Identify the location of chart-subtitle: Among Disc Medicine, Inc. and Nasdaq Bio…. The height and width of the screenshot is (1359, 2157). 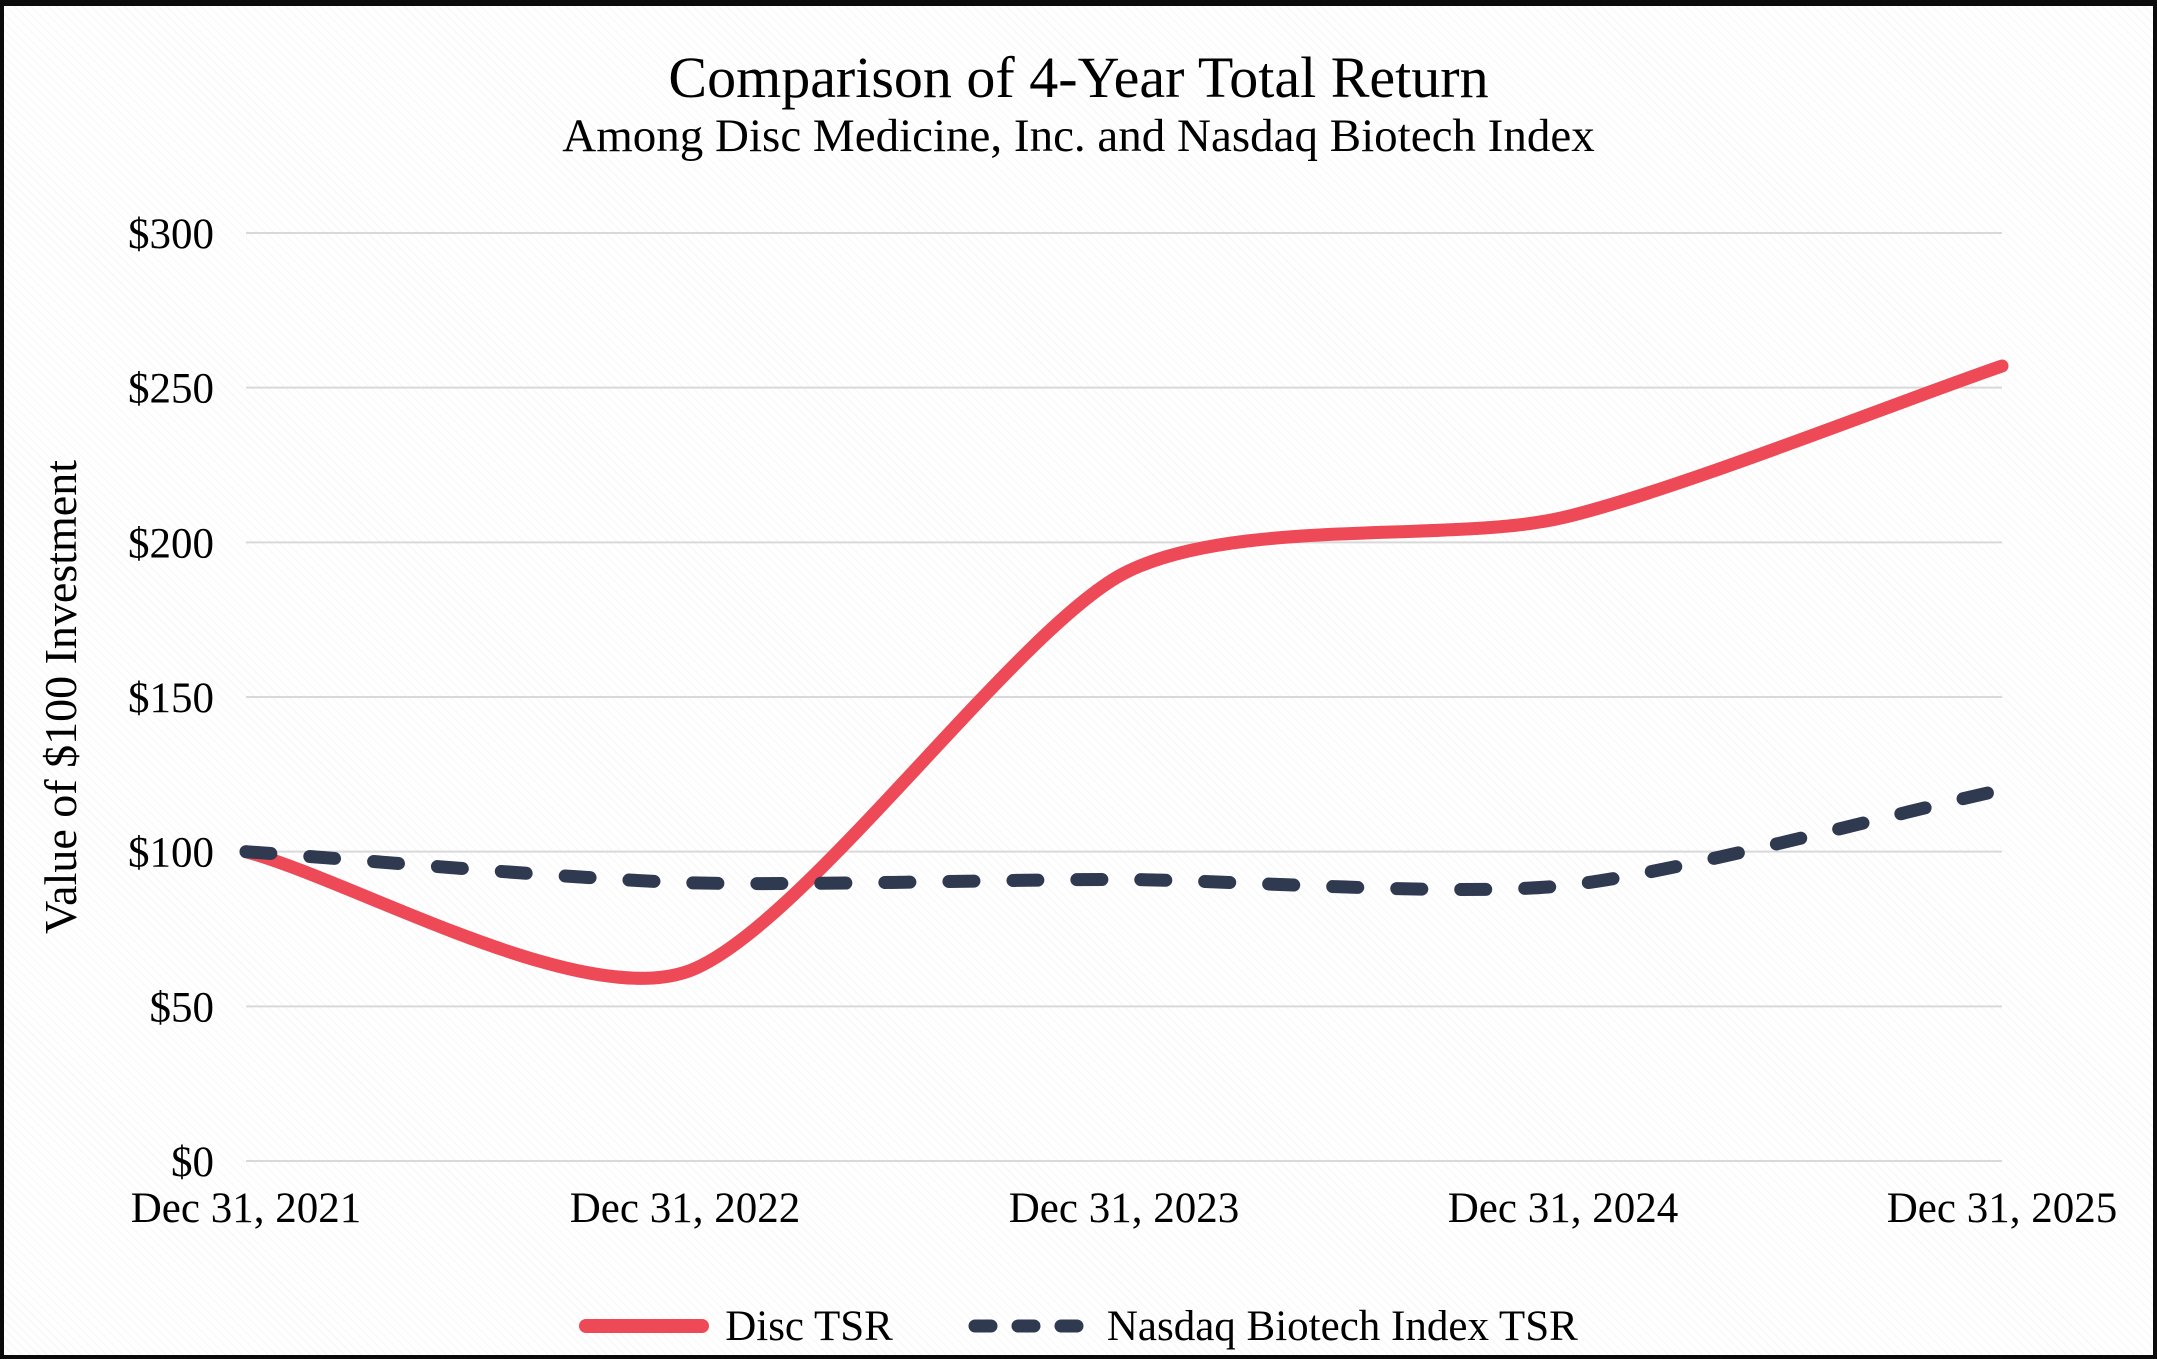
(1078, 136).